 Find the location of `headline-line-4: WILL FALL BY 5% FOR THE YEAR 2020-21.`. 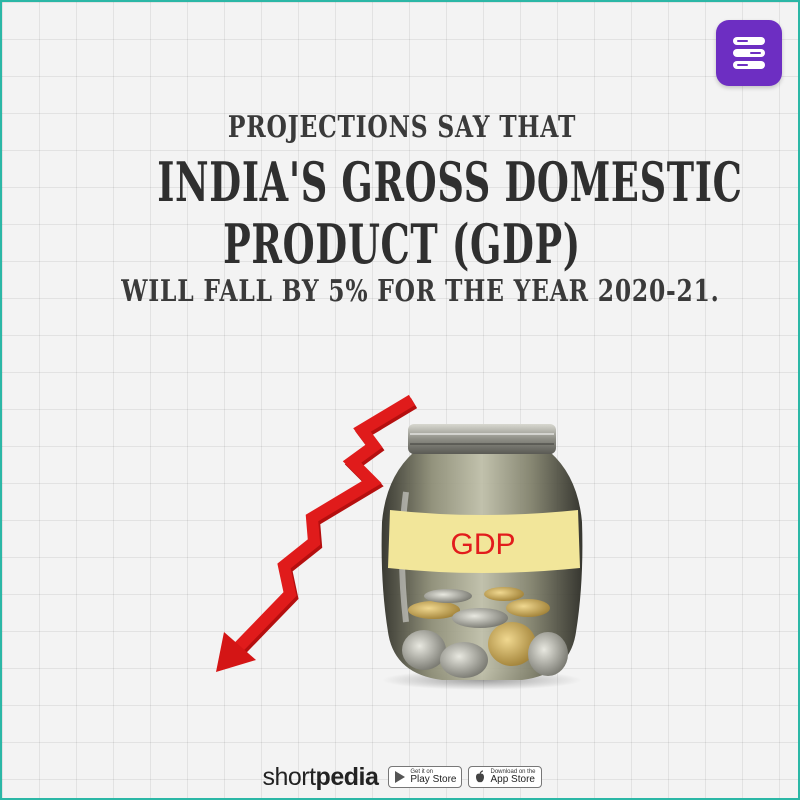

headline-line-4: WILL FALL BY 5% FOR THE YEAR 2020-21. is located at coordinates (420, 291).